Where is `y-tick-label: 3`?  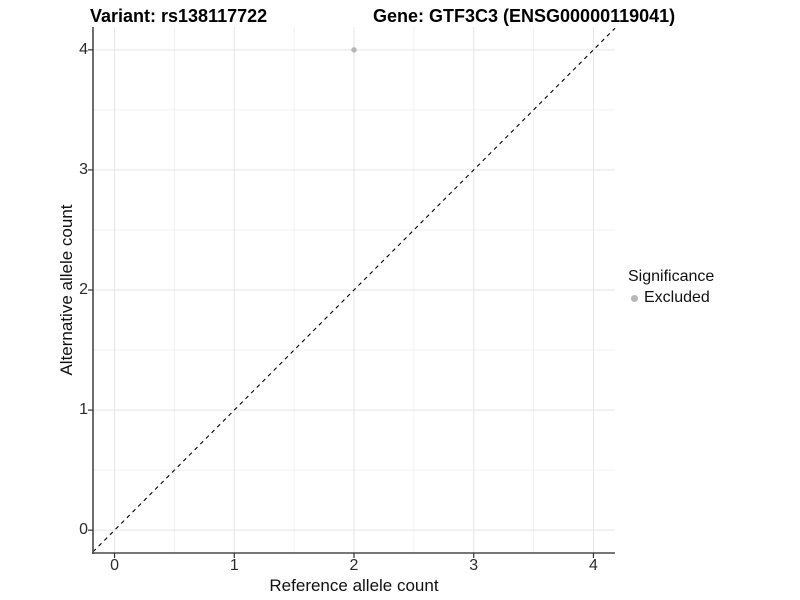
y-tick-label: 3 is located at coordinates (83, 169).